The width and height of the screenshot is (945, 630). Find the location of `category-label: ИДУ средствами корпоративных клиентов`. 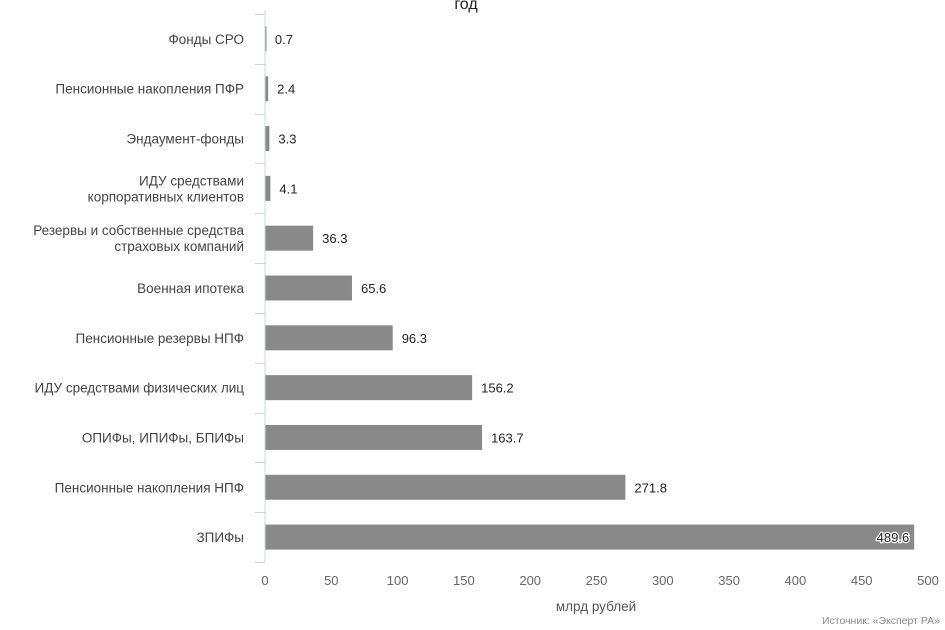

category-label: ИДУ средствами корпоративных клиентов is located at coordinates (166, 188).